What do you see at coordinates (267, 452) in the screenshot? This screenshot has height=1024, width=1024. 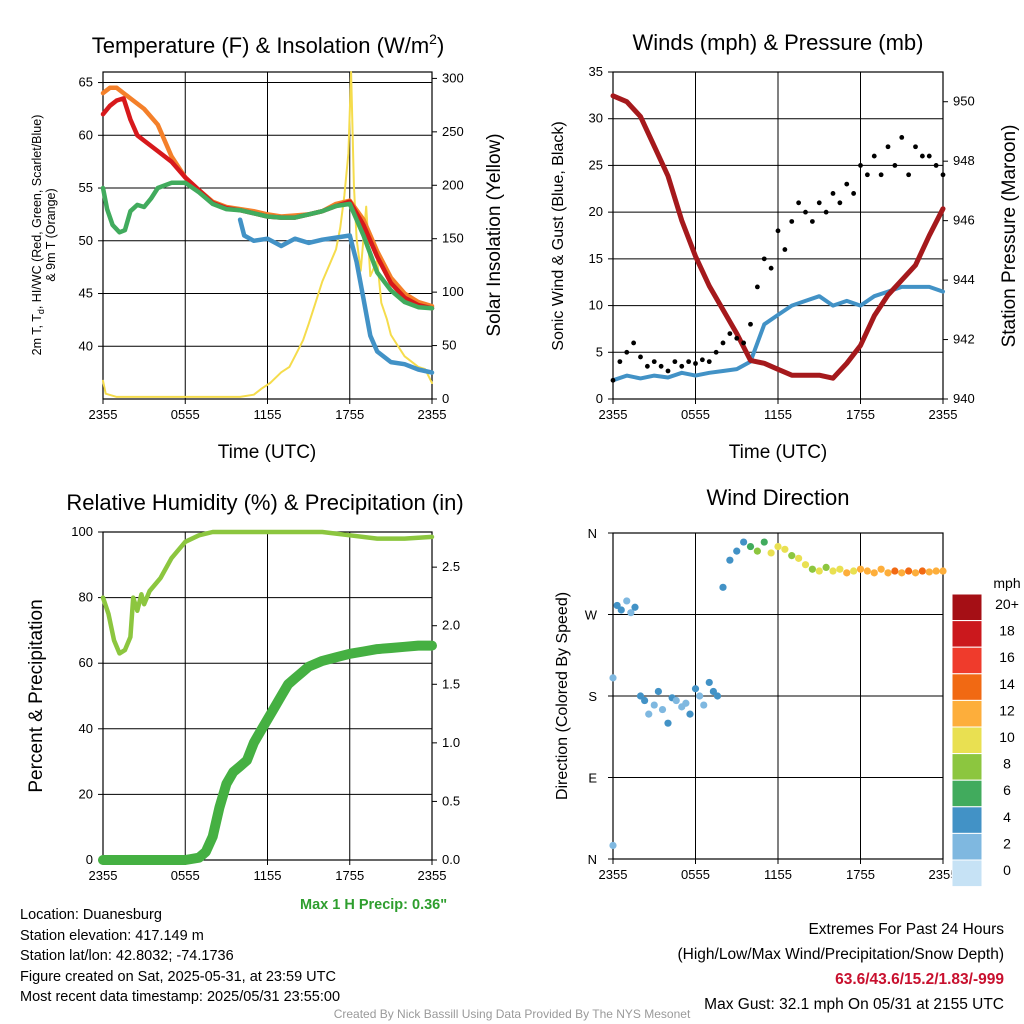 I see `temperature-xlabel: Time (UTC)` at bounding box center [267, 452].